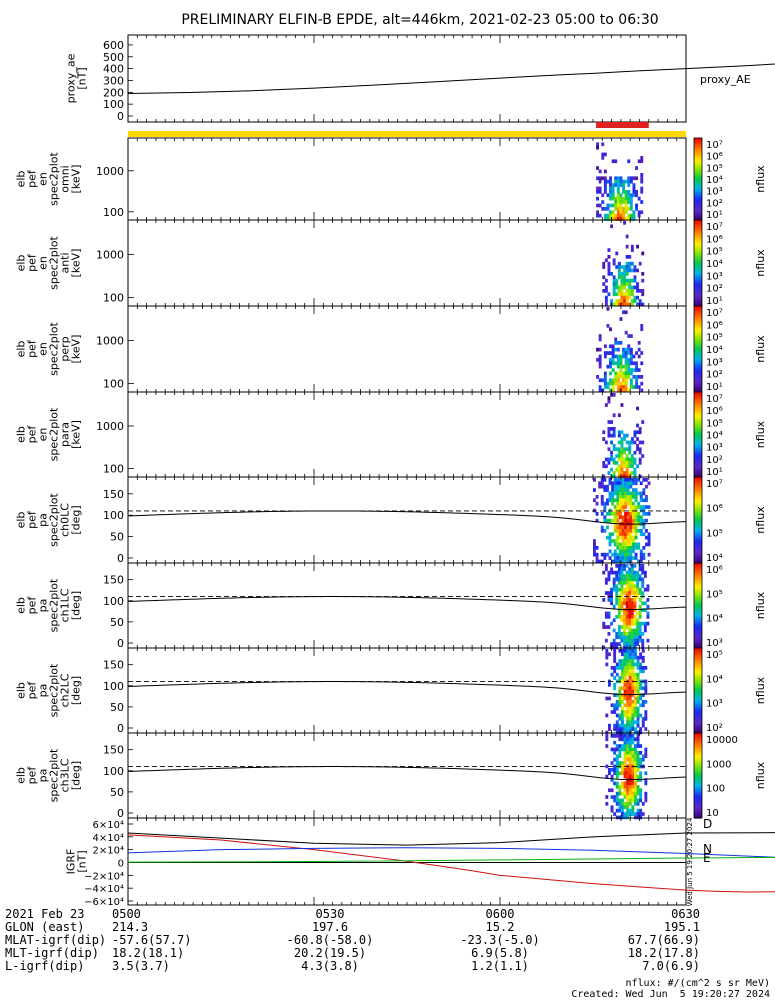 The height and width of the screenshot is (1000, 775). I want to click on science-zone-bar, so click(407, 129).